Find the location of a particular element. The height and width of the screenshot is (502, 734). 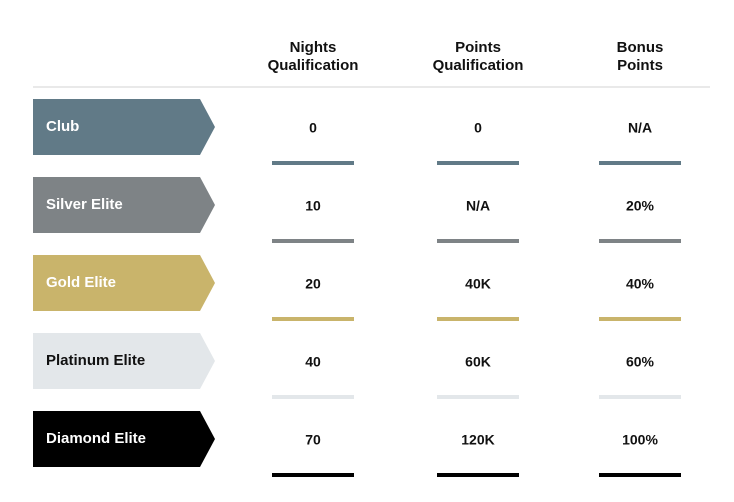

tier-name: Gold Elite is located at coordinates (81, 282).